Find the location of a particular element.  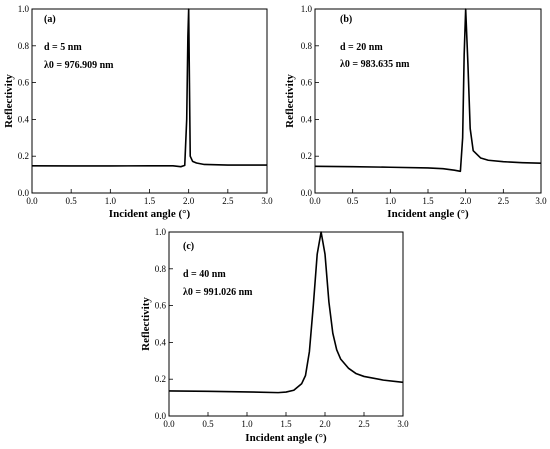

thickness-annotation: d = 5 nm is located at coordinates (63, 47).